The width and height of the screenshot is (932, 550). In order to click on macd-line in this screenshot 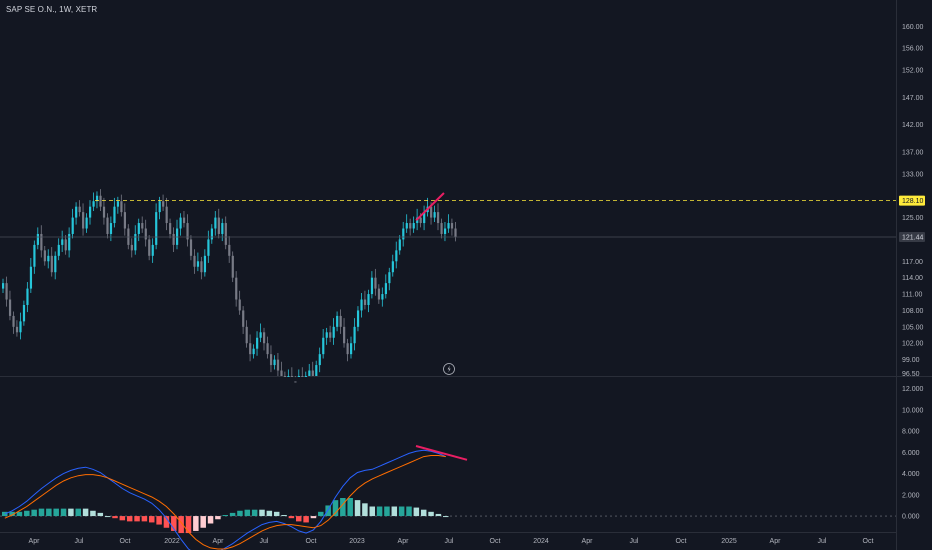, I will do `click(225, 499)`.